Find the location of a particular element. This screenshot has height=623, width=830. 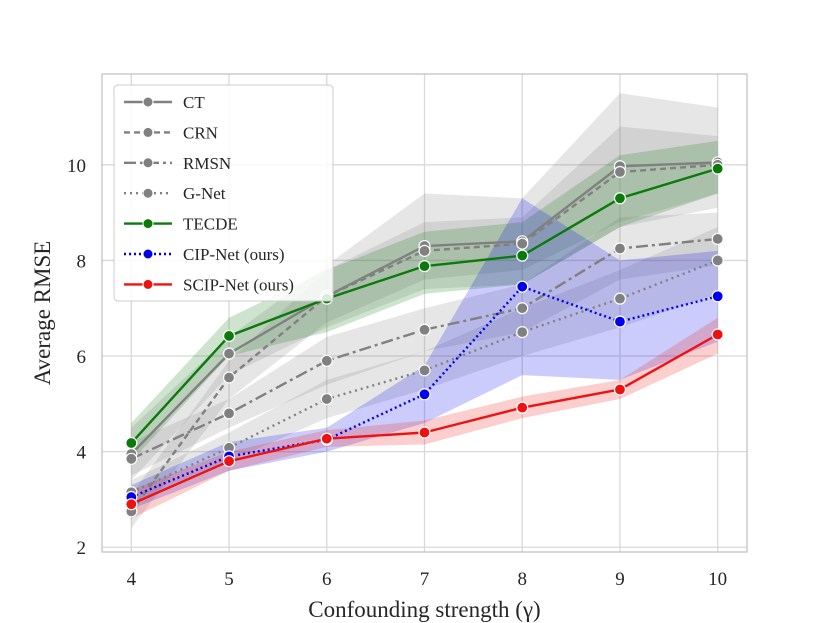

x-axis-label: Confounding strength (γ) is located at coordinates (424, 609).